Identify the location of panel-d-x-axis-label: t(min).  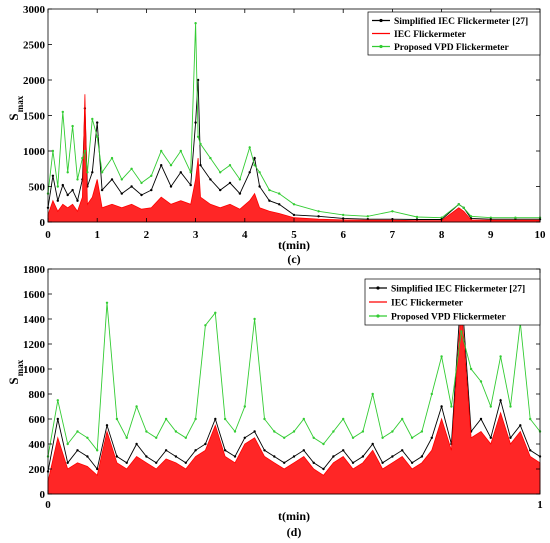
(294, 516).